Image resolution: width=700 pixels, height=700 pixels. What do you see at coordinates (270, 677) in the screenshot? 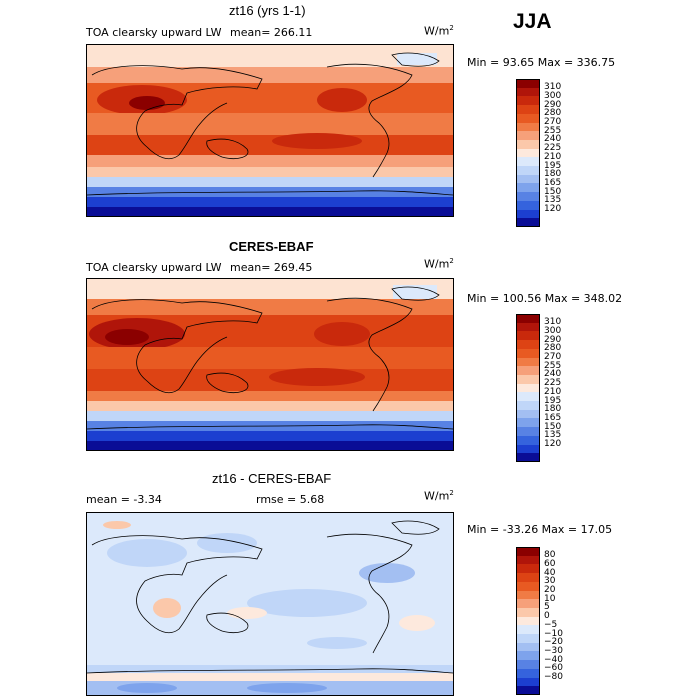
I see `diff-band` at bounding box center [270, 677].